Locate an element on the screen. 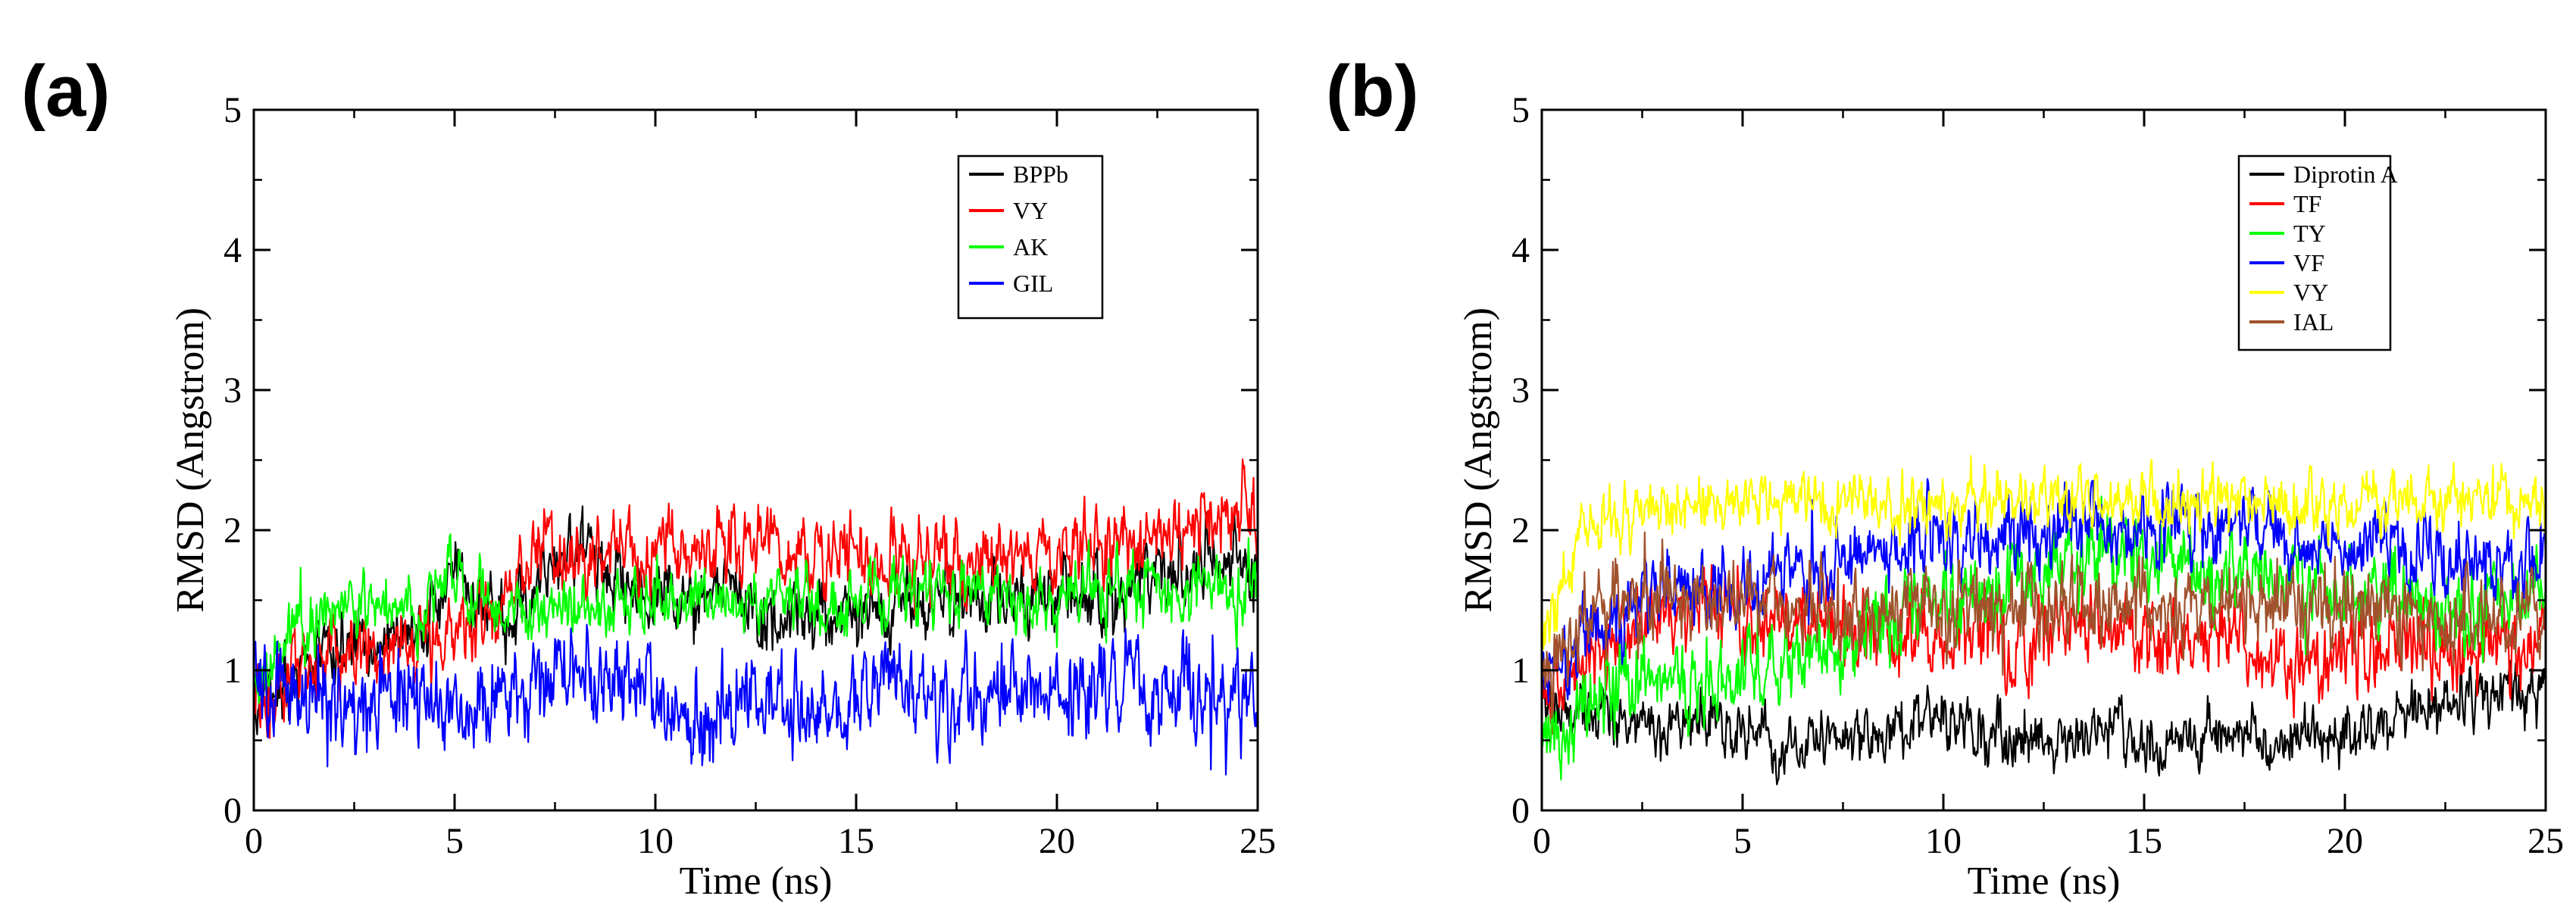 Image resolution: width=2576 pixels, height=924 pixels. series-line-ak is located at coordinates (756, 619).